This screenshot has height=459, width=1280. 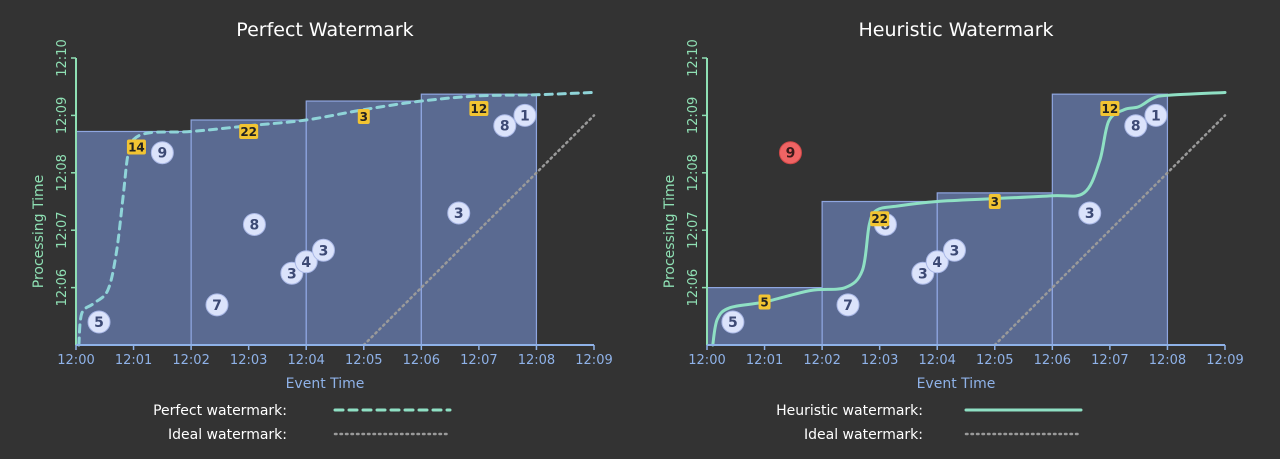 I want to click on y-tick-label: 12:10, so click(x=62, y=57).